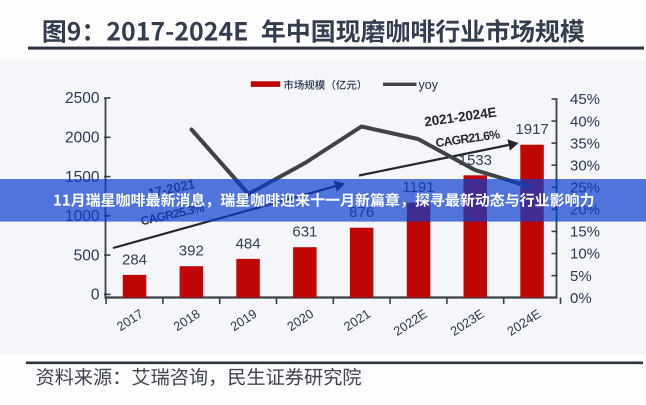  Describe the element at coordinates (248, 243) in the screenshot. I see `svg-text: 484` at that location.